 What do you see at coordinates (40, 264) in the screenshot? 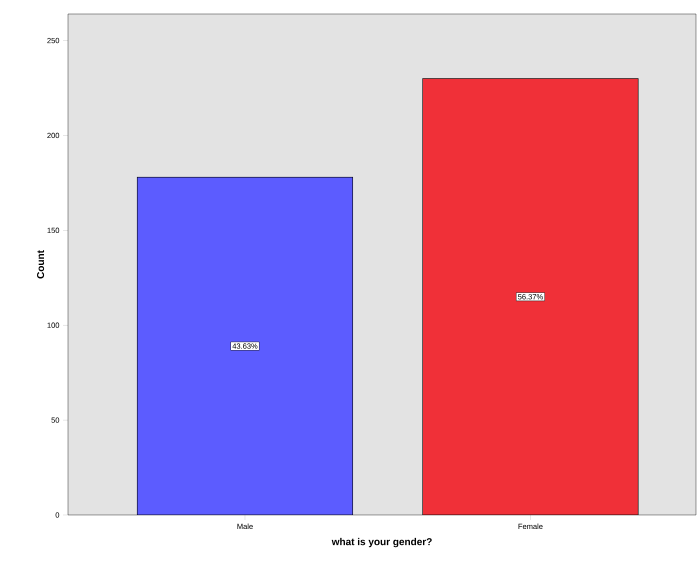
I see `y-axis-title: Count` at bounding box center [40, 264].